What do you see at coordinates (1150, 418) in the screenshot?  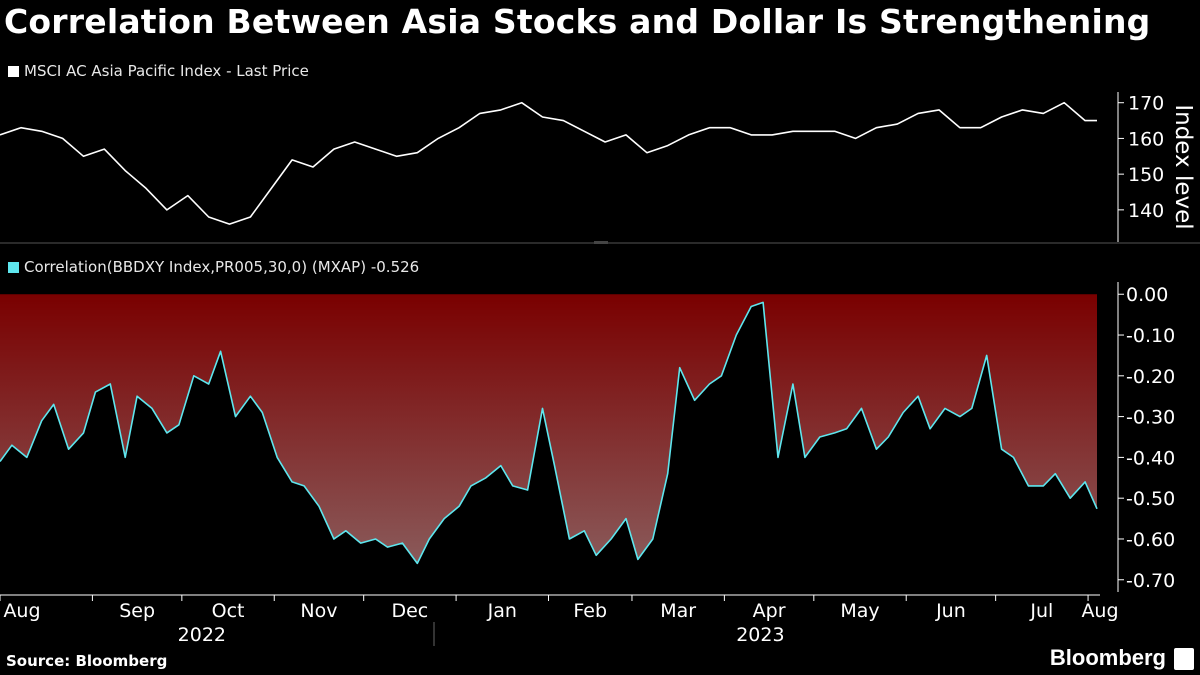 I see `correlation-y-tick-label: -0.30` at bounding box center [1150, 418].